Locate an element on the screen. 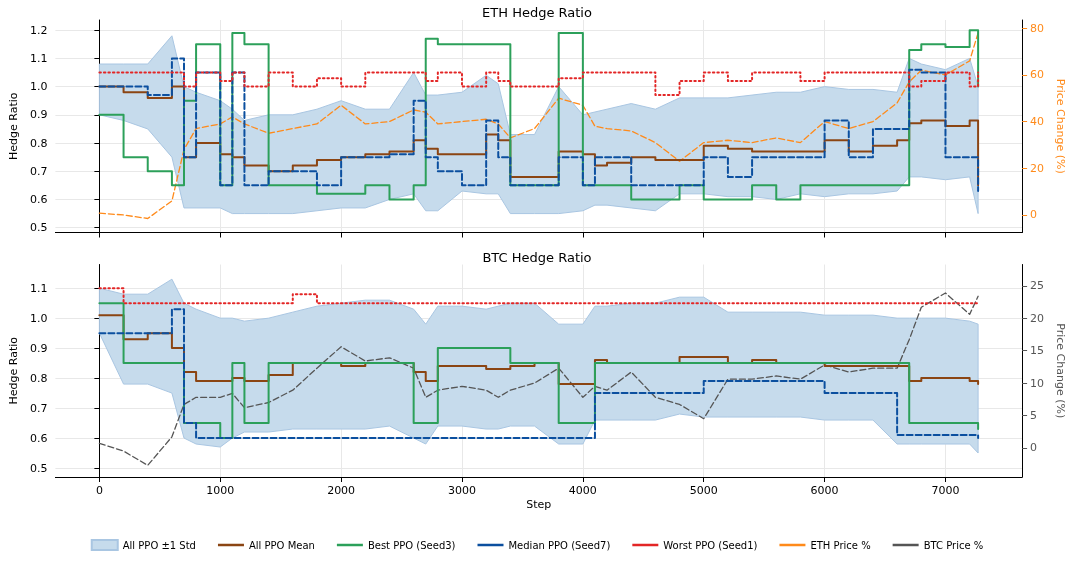 This screenshot has width=1074, height=568. y-tick-label: 1.2 is located at coordinates (38, 30).